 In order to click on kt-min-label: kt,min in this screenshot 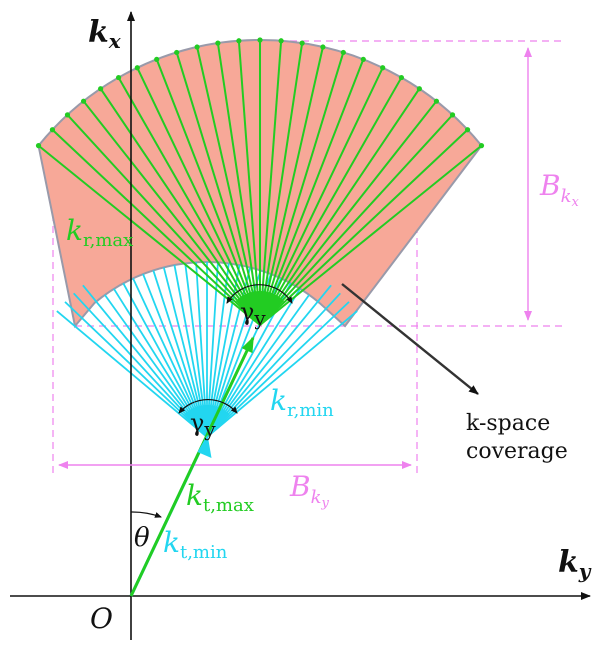, I will do `click(195, 544)`.